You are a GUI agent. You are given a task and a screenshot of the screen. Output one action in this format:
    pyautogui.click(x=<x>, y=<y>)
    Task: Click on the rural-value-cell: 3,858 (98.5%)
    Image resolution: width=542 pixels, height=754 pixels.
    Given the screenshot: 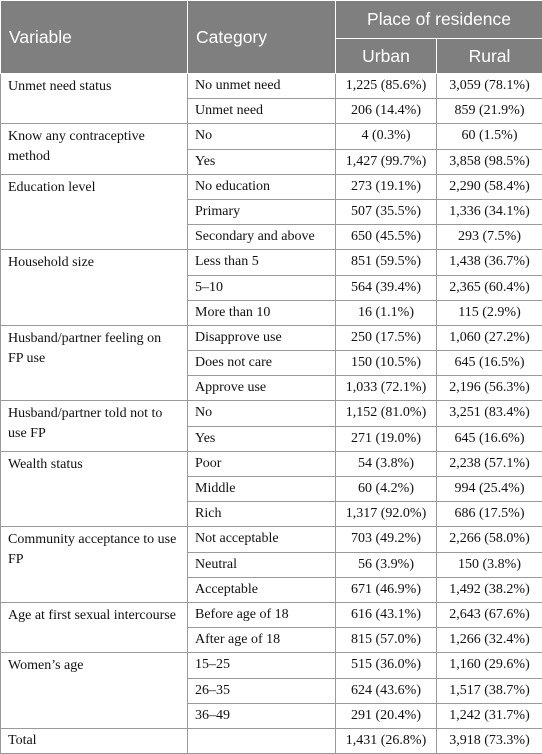 What is the action you would take?
    pyautogui.click(x=489, y=161)
    